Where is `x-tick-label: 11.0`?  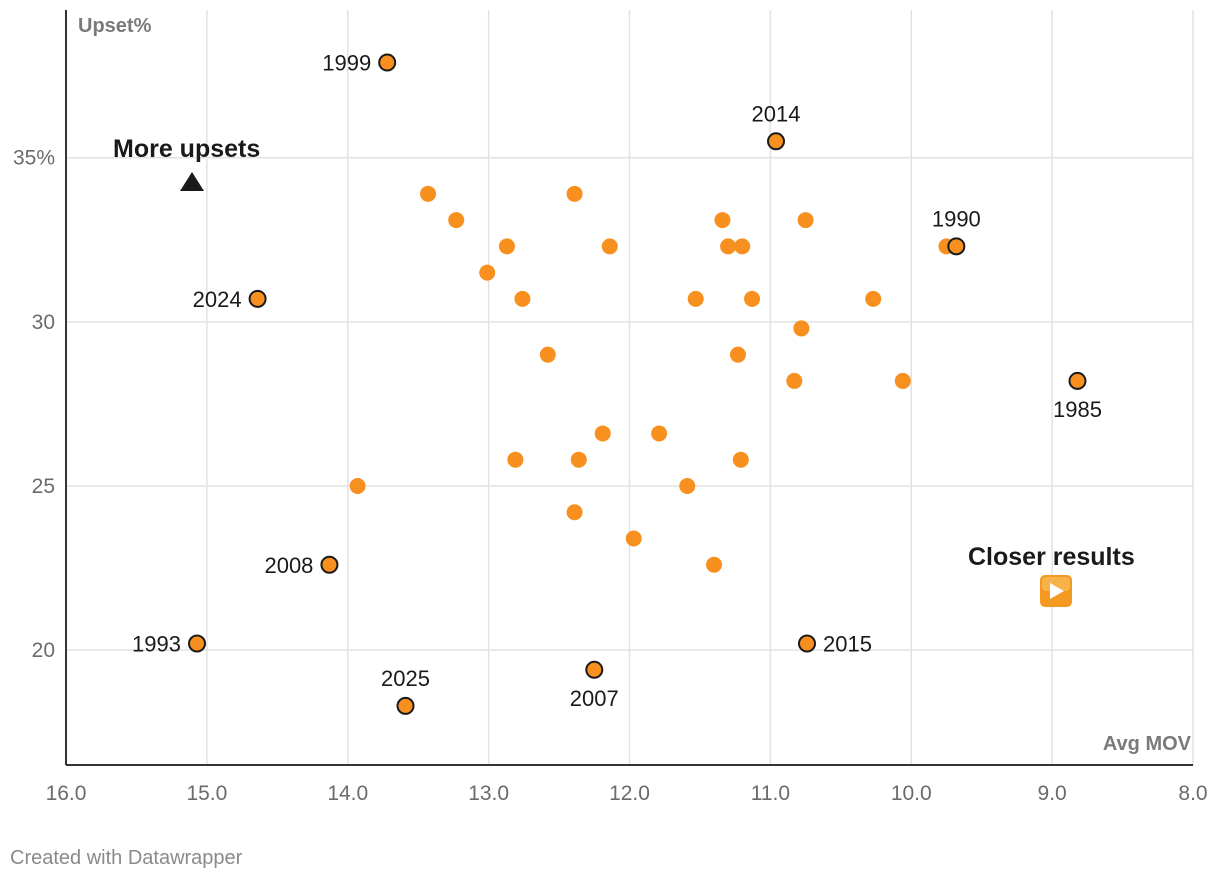 x-tick-label: 11.0 is located at coordinates (770, 793).